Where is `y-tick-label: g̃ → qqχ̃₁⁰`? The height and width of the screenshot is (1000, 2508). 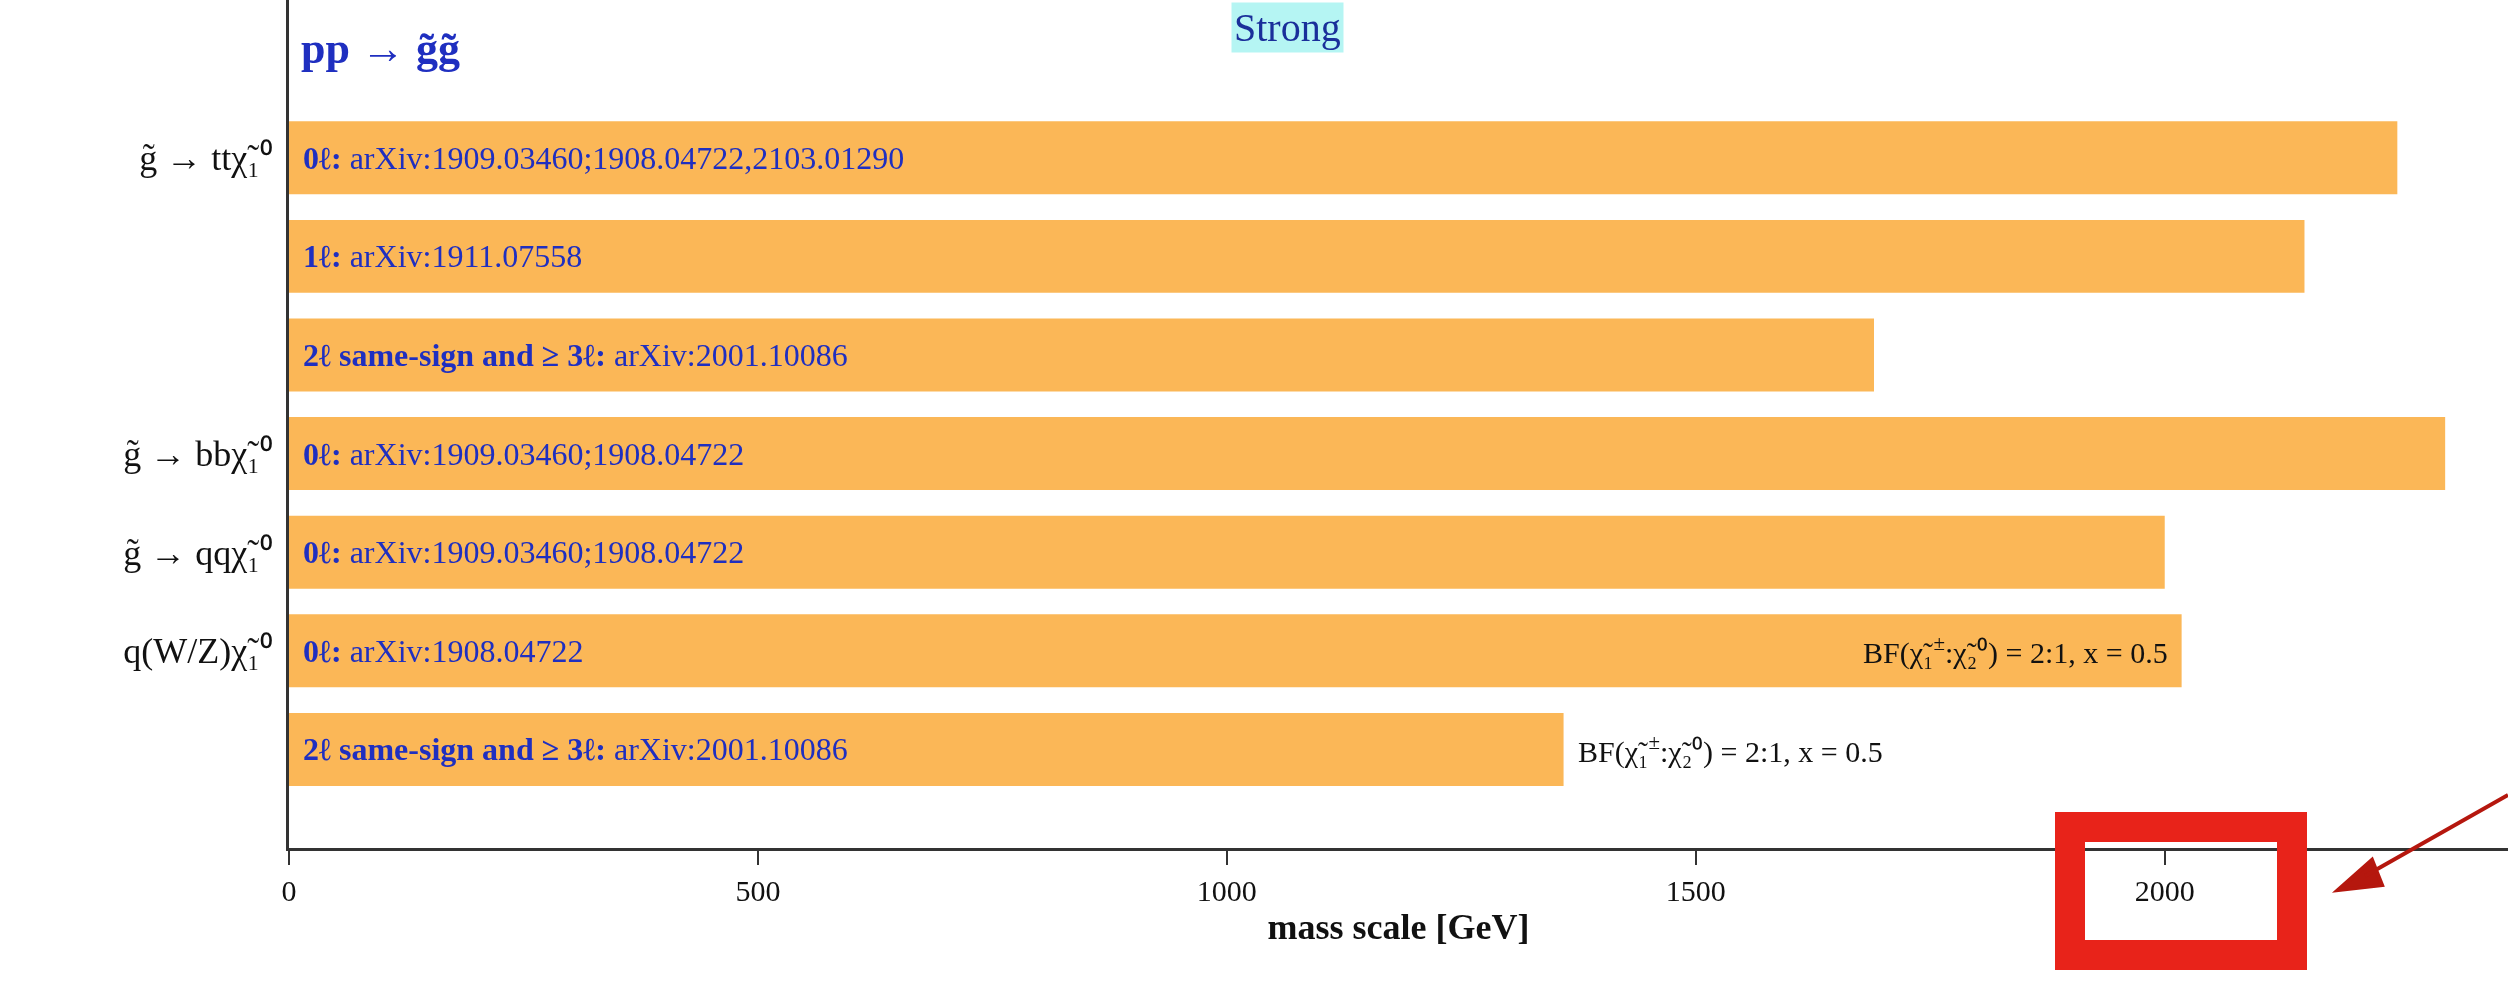
y-tick-label: g̃ → qqχ̃₁⁰ is located at coordinates (198, 552).